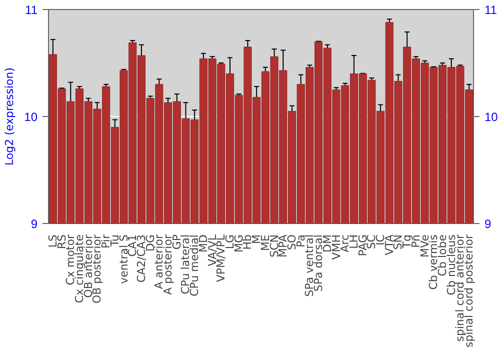 The image size is (500, 350). What do you see at coordinates (34, 224) in the screenshot?
I see `y-tick-label: 9` at bounding box center [34, 224].